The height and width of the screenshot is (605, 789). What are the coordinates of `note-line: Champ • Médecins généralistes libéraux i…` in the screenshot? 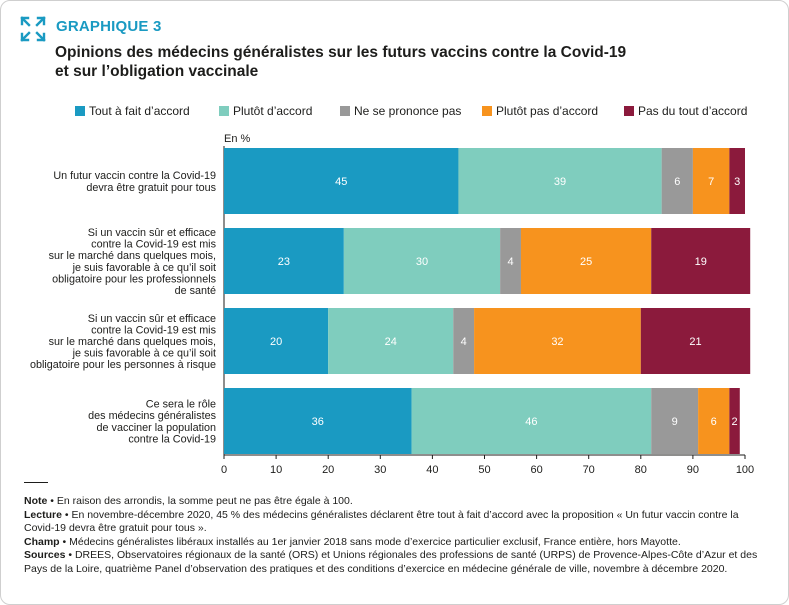 It's located at (394, 543).